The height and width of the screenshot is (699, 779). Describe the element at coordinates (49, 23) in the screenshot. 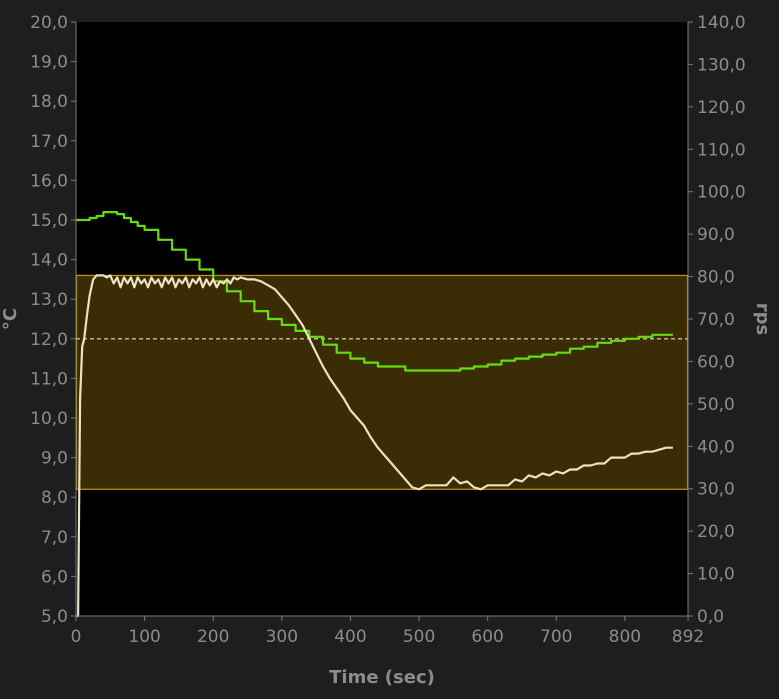

I see `y-left-tick-label: 20,0` at that location.